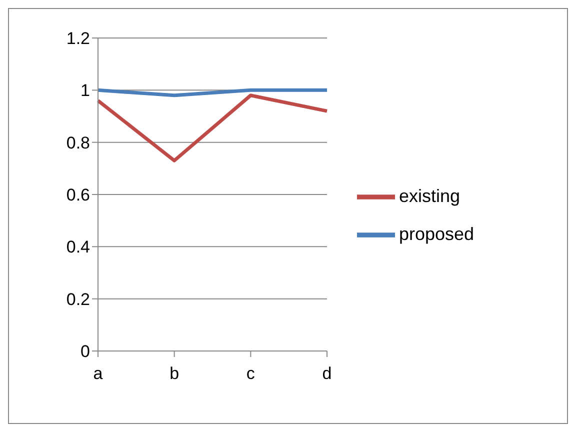  I want to click on y-tick-label: 0.8, so click(78, 142).